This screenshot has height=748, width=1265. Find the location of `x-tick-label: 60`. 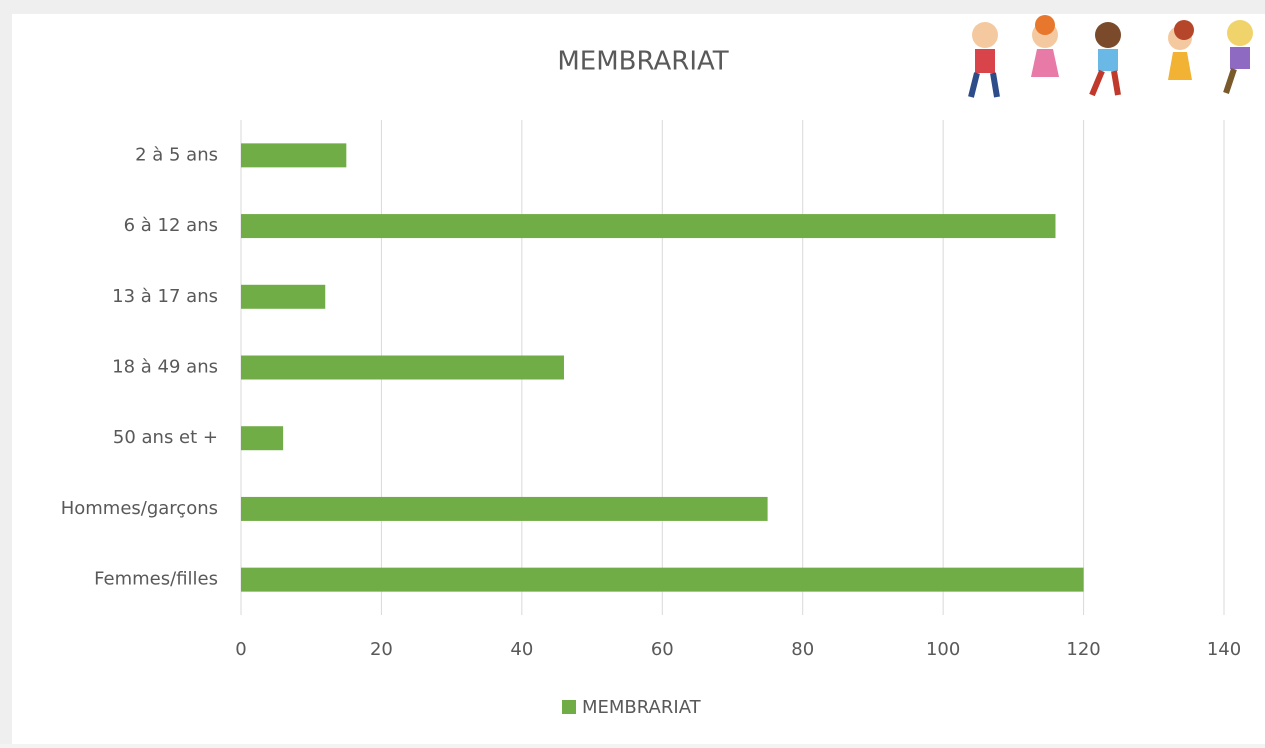

x-tick-label: 60 is located at coordinates (662, 649).